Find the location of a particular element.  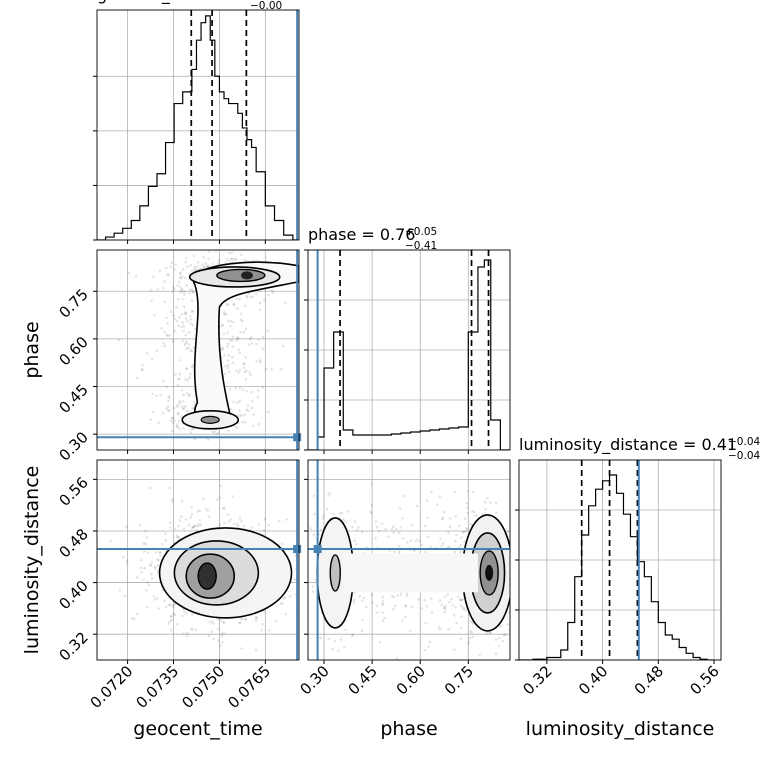

x-tick-label: 0.0720 is located at coordinates (112, 687).